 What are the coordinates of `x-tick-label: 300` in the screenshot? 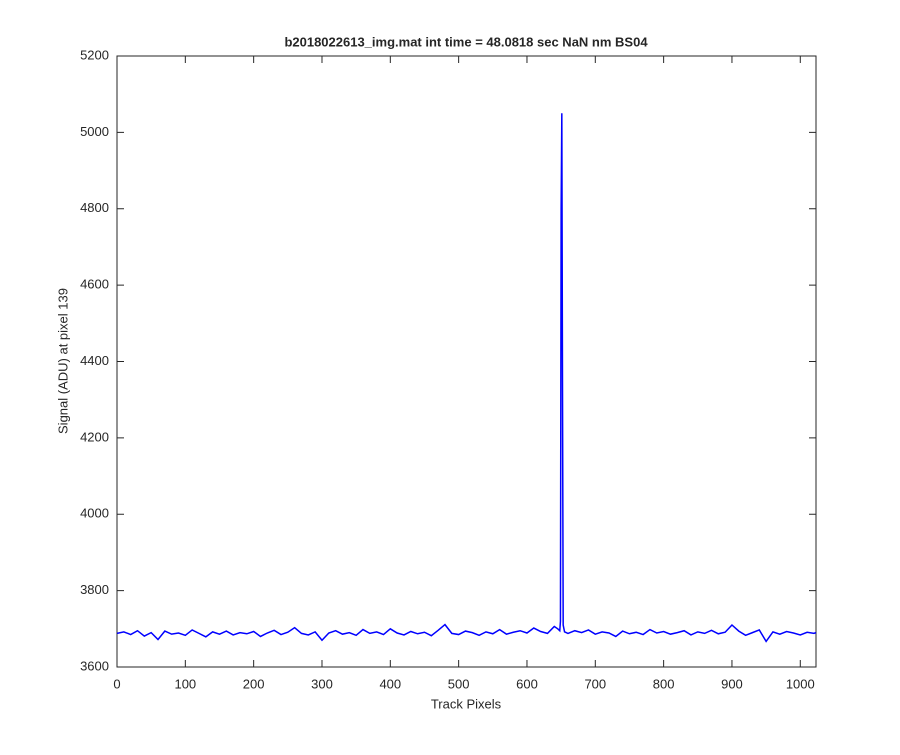 It's located at (322, 683).